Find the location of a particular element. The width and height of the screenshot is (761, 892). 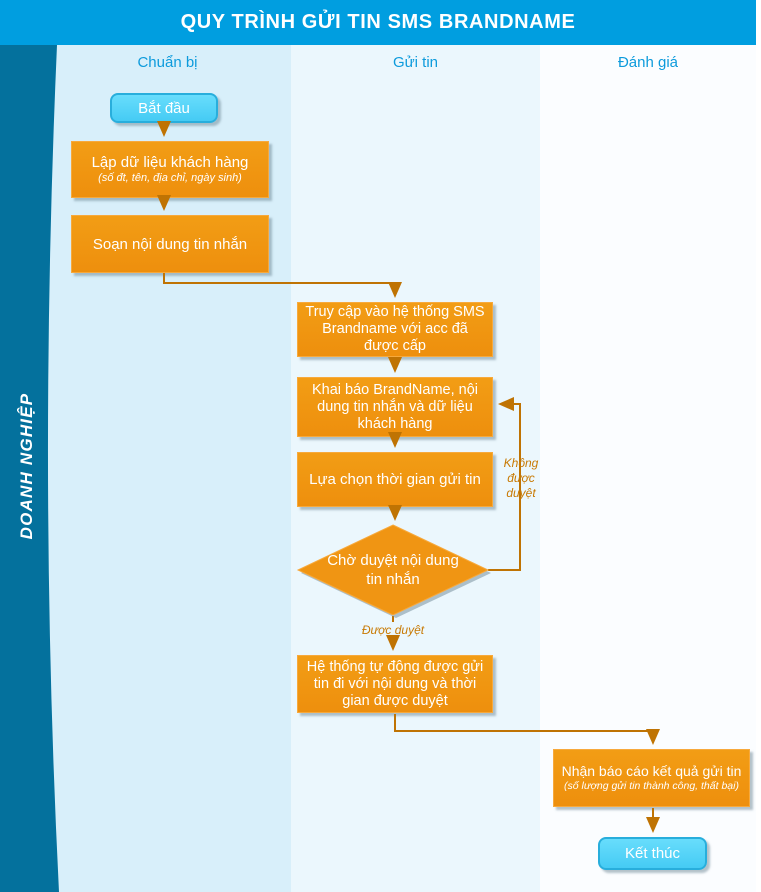

node-end-label: Kết thúc is located at coordinates (652, 853).